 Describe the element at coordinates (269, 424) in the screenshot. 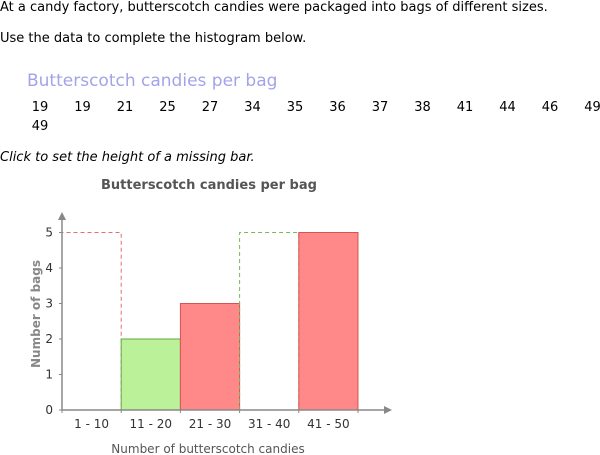

I see `x-tick-label: 31 - 40` at that location.